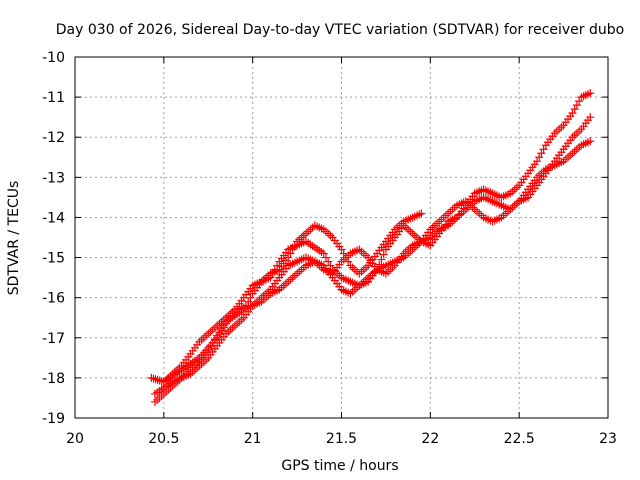 This screenshot has width=640, height=480. I want to click on y-tick-label: -16, so click(53, 299).